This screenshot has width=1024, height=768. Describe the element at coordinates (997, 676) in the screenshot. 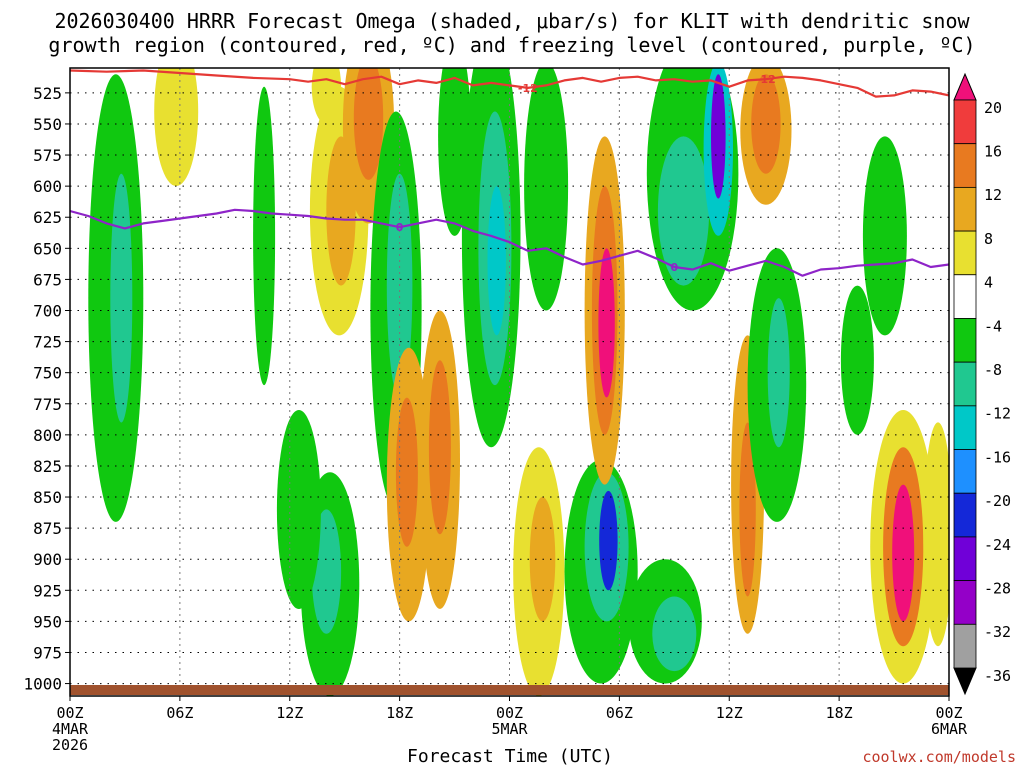

I see `colorbar-label-13: -36` at that location.